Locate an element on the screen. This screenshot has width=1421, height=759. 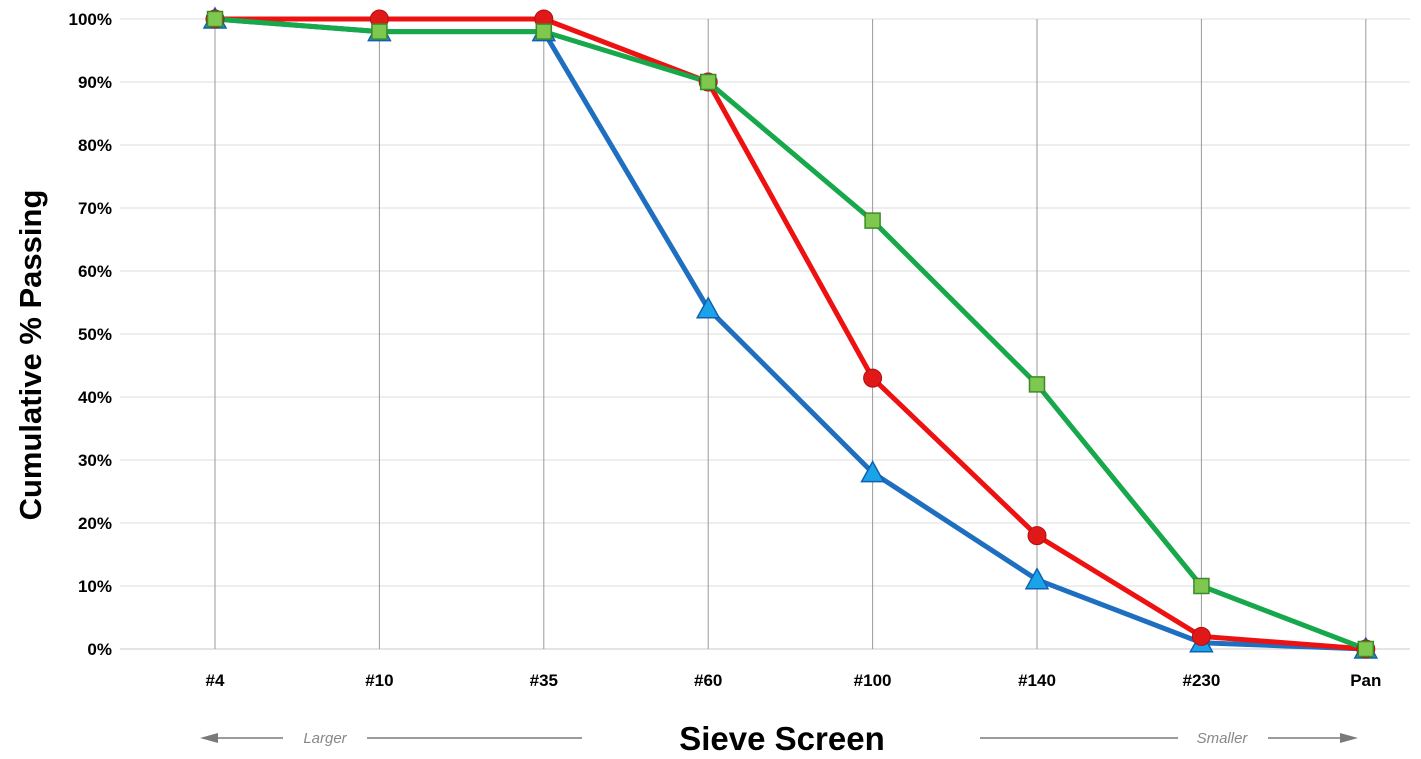
y-tick-label: 60% is located at coordinates (95, 271).